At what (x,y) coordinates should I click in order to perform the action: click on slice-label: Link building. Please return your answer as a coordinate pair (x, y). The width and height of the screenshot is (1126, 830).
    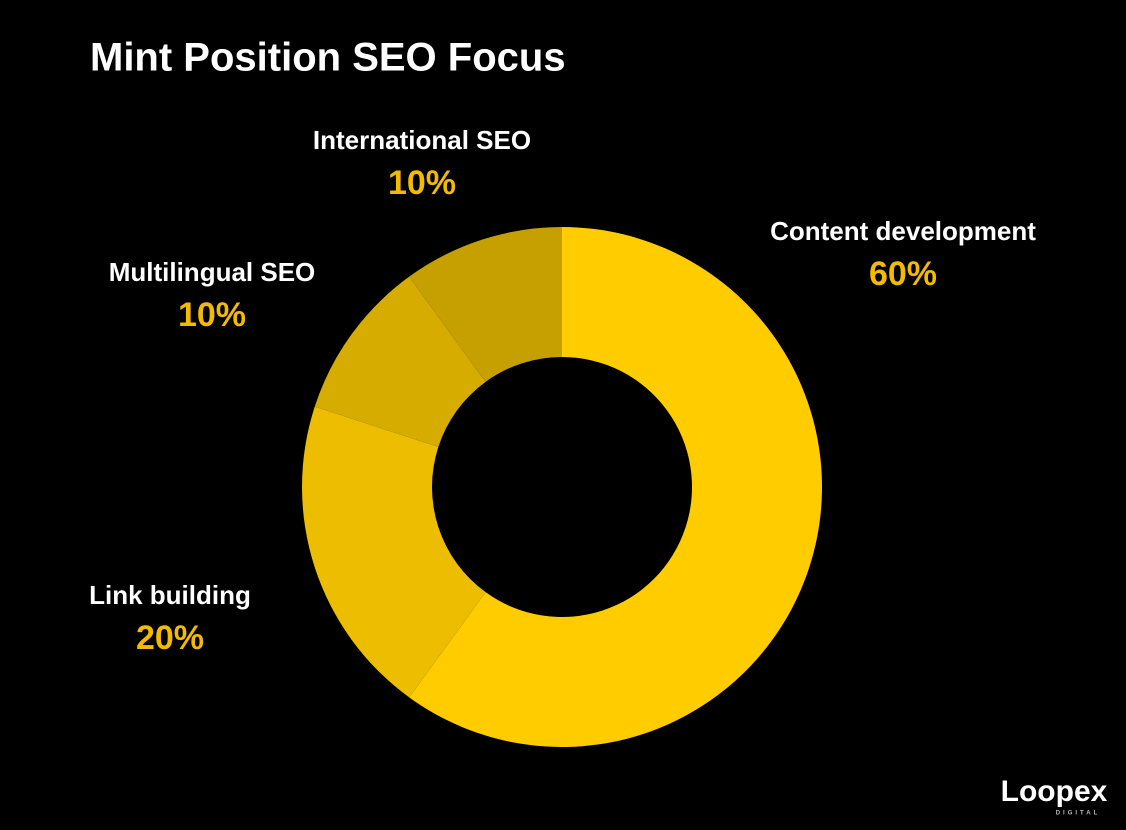
    Looking at the image, I should click on (170, 595).